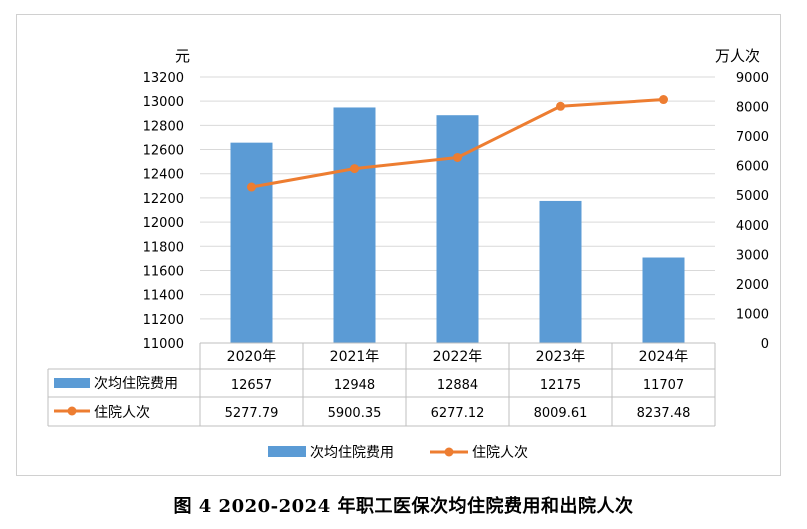  I want to click on y-right-tick-label: 6000, so click(752, 167).